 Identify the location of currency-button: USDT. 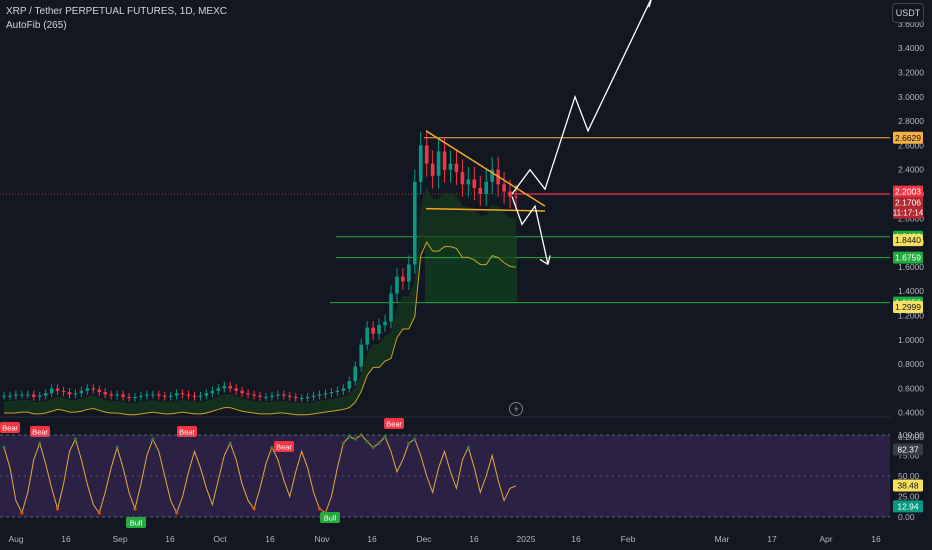
(908, 13).